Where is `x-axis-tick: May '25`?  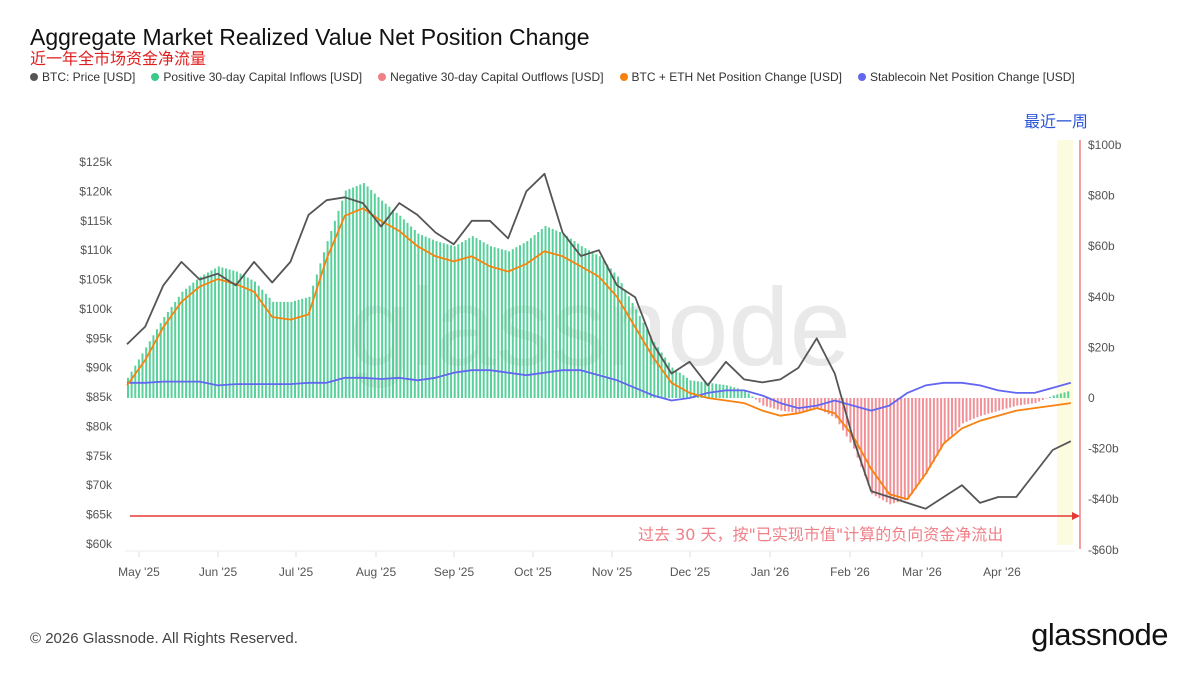
x-axis-tick: May '25 is located at coordinates (139, 572).